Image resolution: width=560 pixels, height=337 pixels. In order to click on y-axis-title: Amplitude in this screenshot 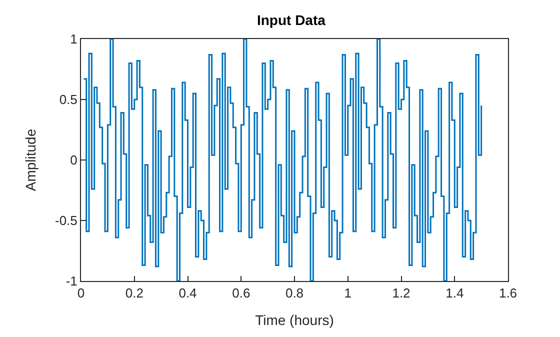, I will do `click(30, 160)`.